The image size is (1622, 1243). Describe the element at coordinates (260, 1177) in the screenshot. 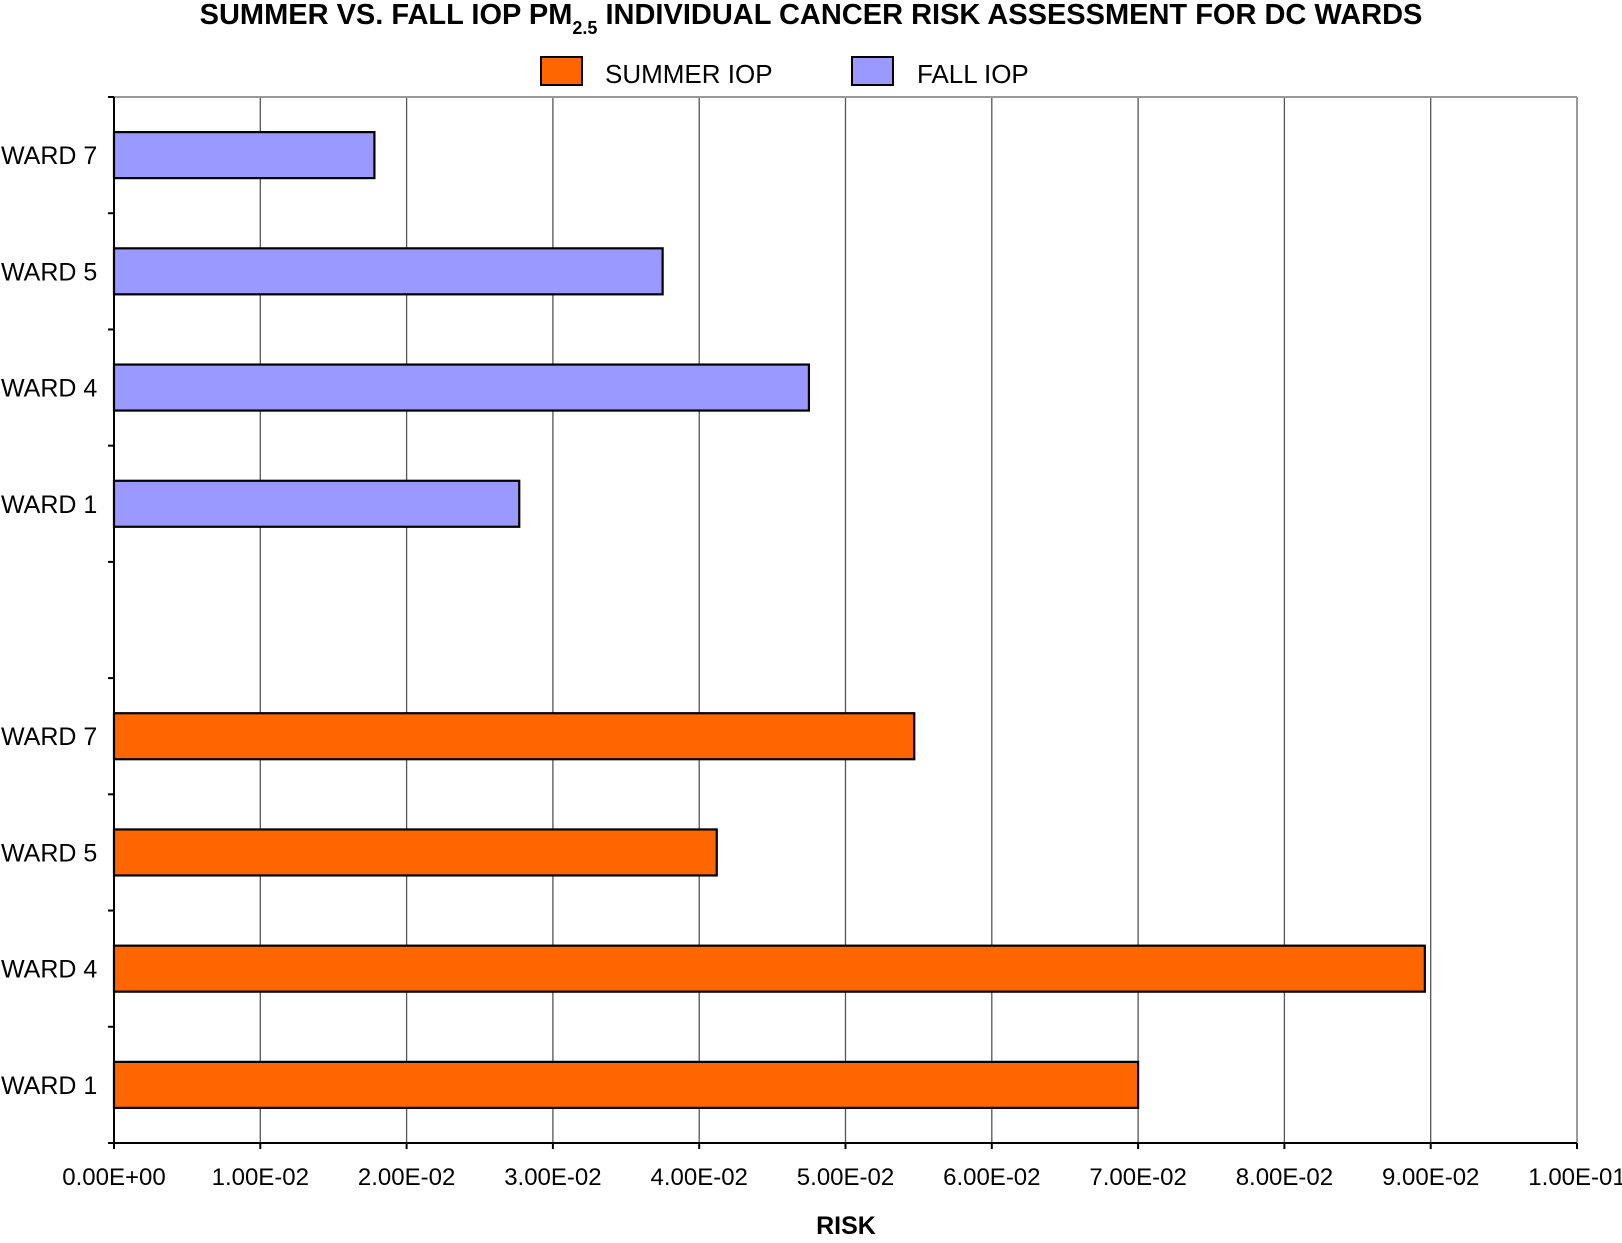

I see `x-tick-label: 1.00E-02` at that location.